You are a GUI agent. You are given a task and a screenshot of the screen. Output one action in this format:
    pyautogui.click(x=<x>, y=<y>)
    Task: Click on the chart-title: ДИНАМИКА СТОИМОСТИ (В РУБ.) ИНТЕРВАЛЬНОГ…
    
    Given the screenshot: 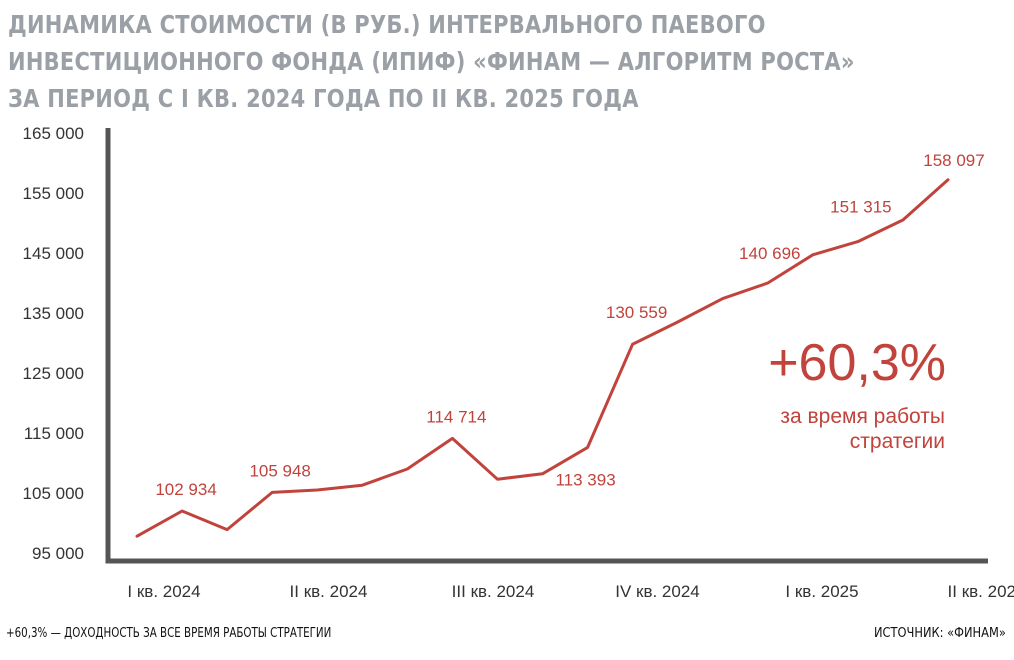 What is the action you would take?
    pyautogui.click(x=431, y=61)
    